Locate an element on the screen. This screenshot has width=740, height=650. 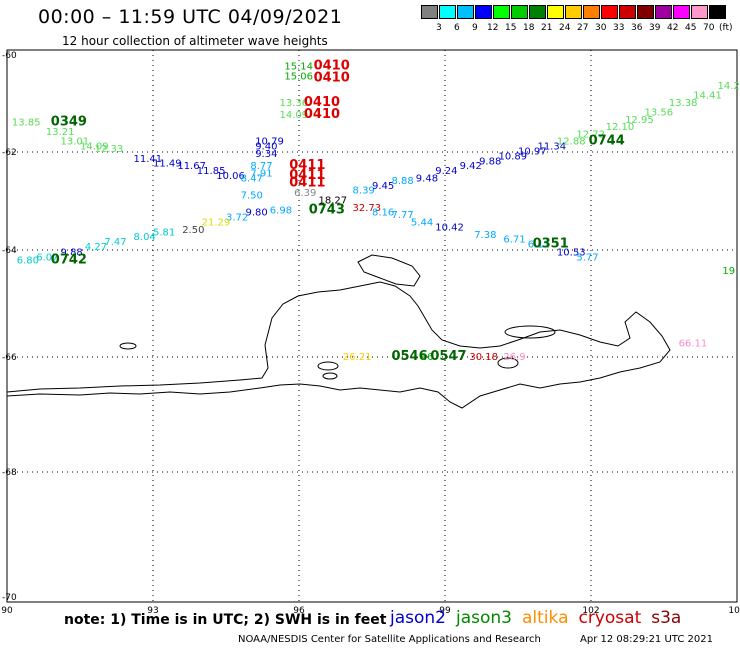
wave-height-label: 6.71 is located at coordinates (514, 240).